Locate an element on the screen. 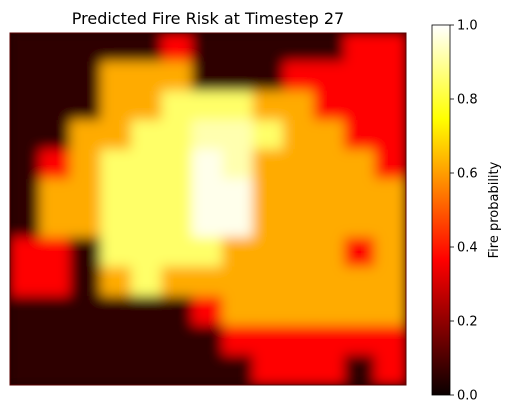 This screenshot has height=413, width=511. colorbar is located at coordinates (441, 210).